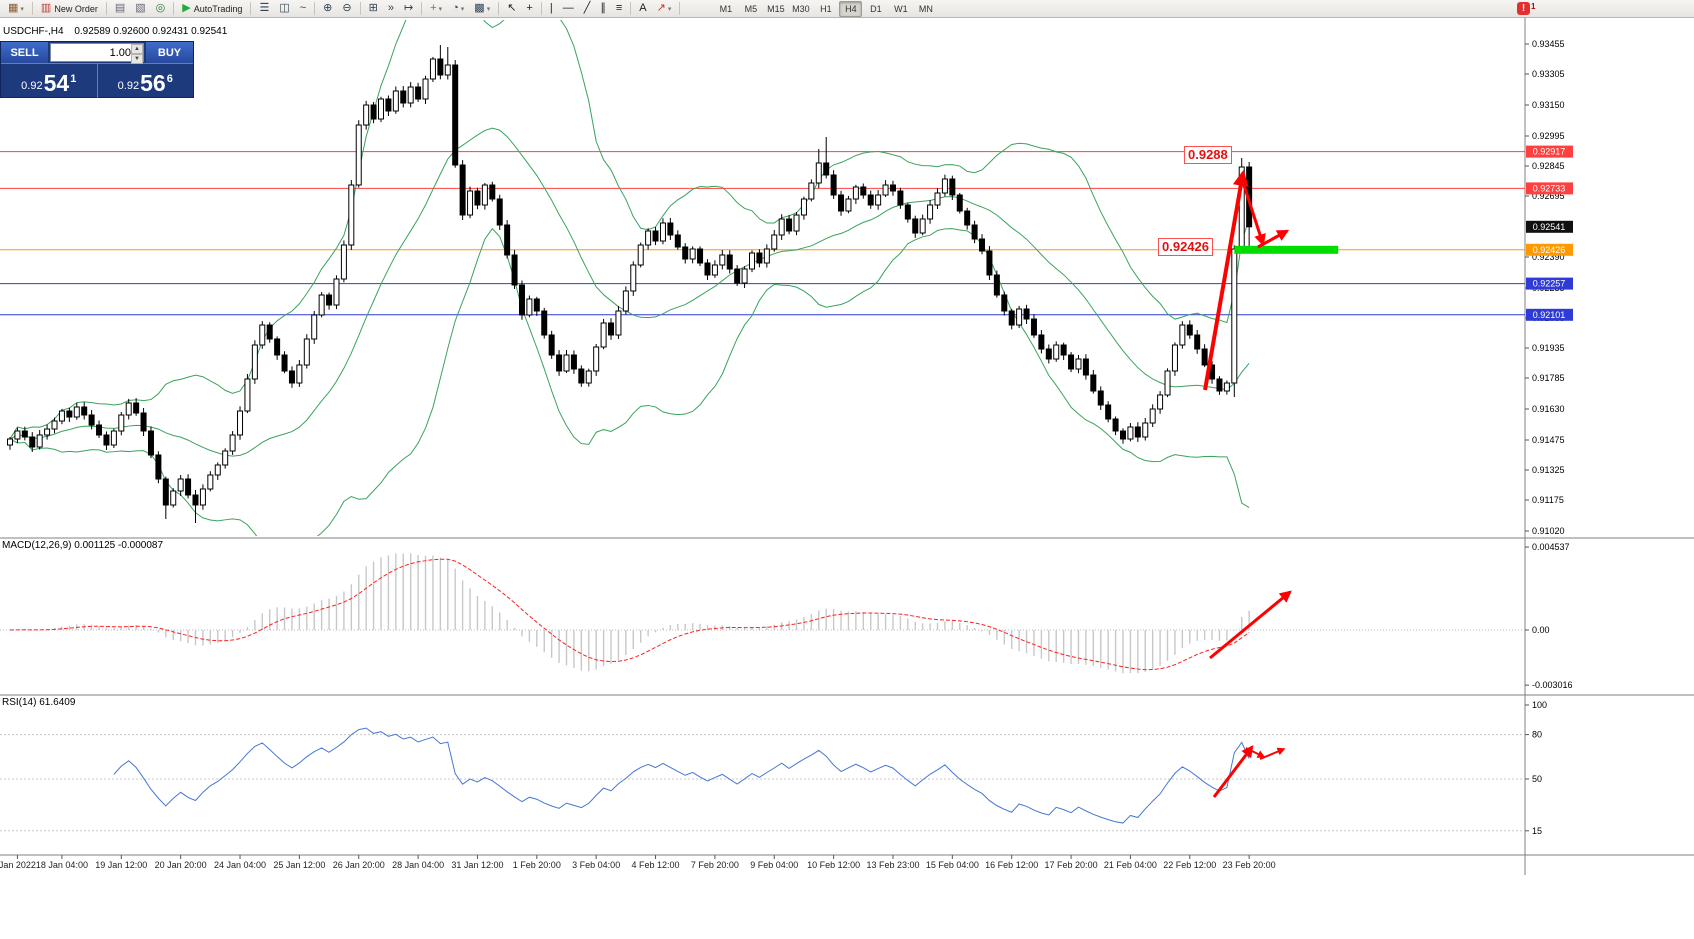  Describe the element at coordinates (643, 8) in the screenshot. I see `text-tool-icon: A` at that location.